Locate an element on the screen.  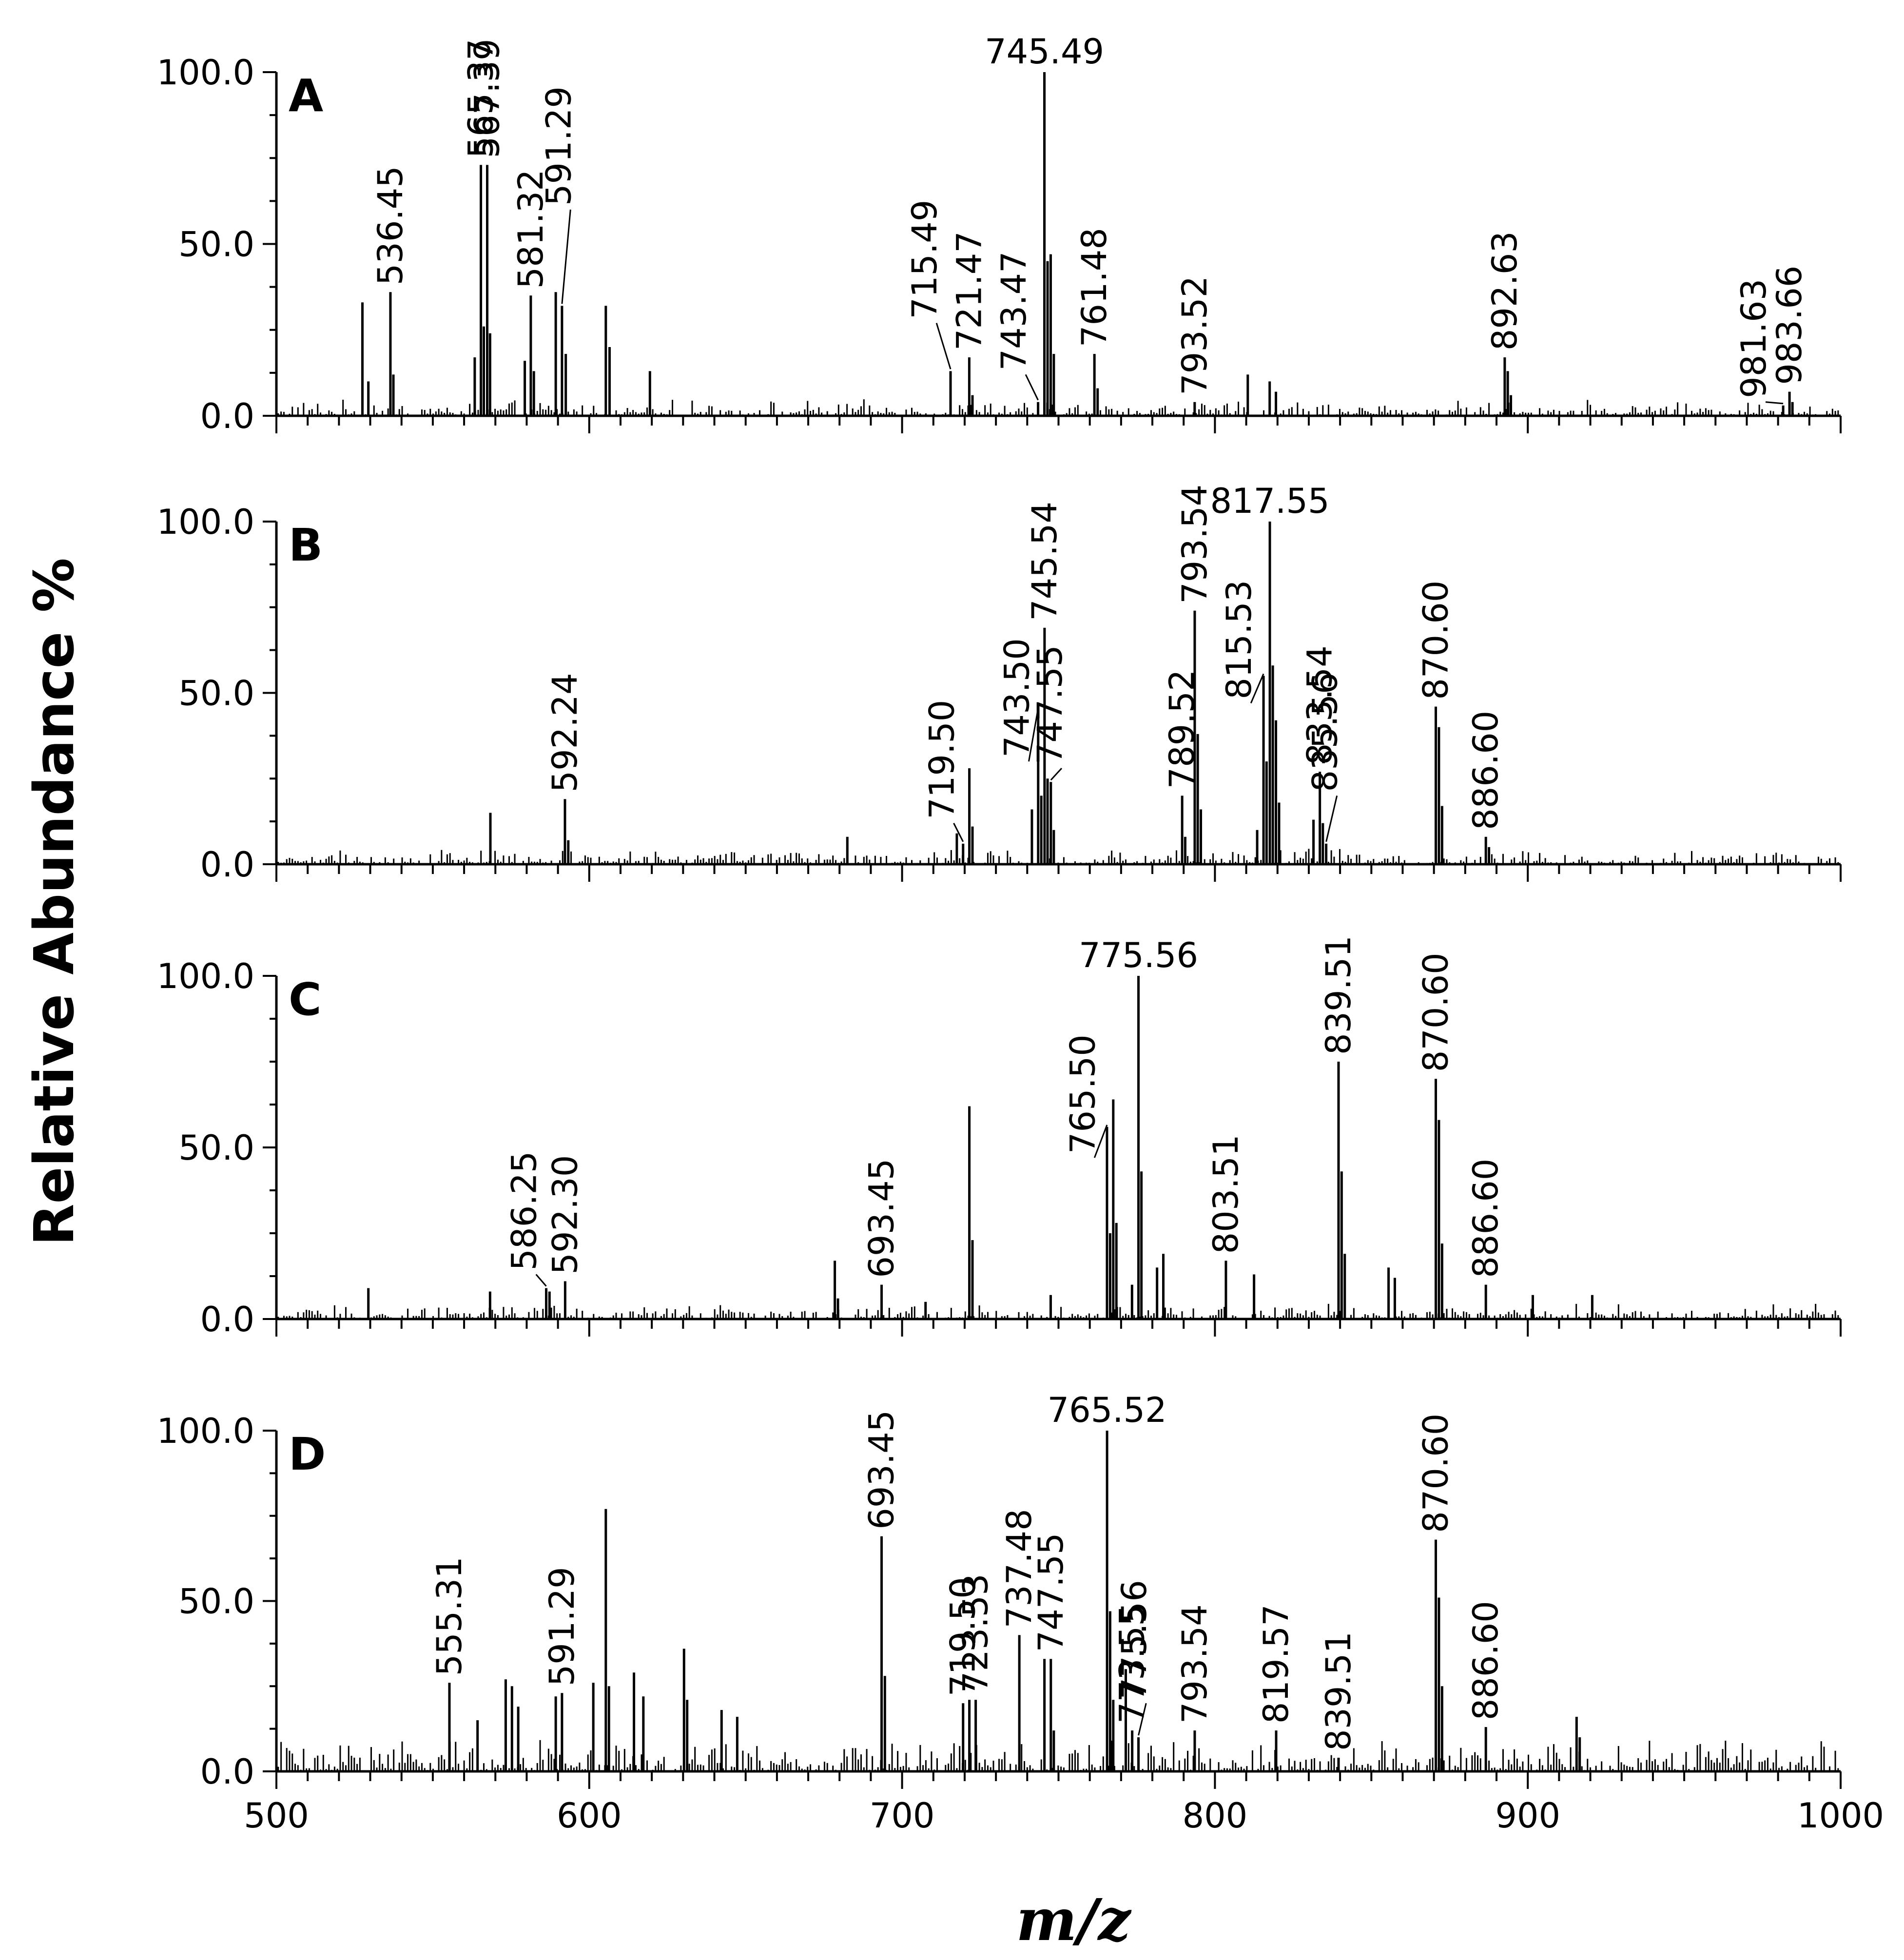
panel-d-peak-label: 747.55 is located at coordinates (1051, 1592).